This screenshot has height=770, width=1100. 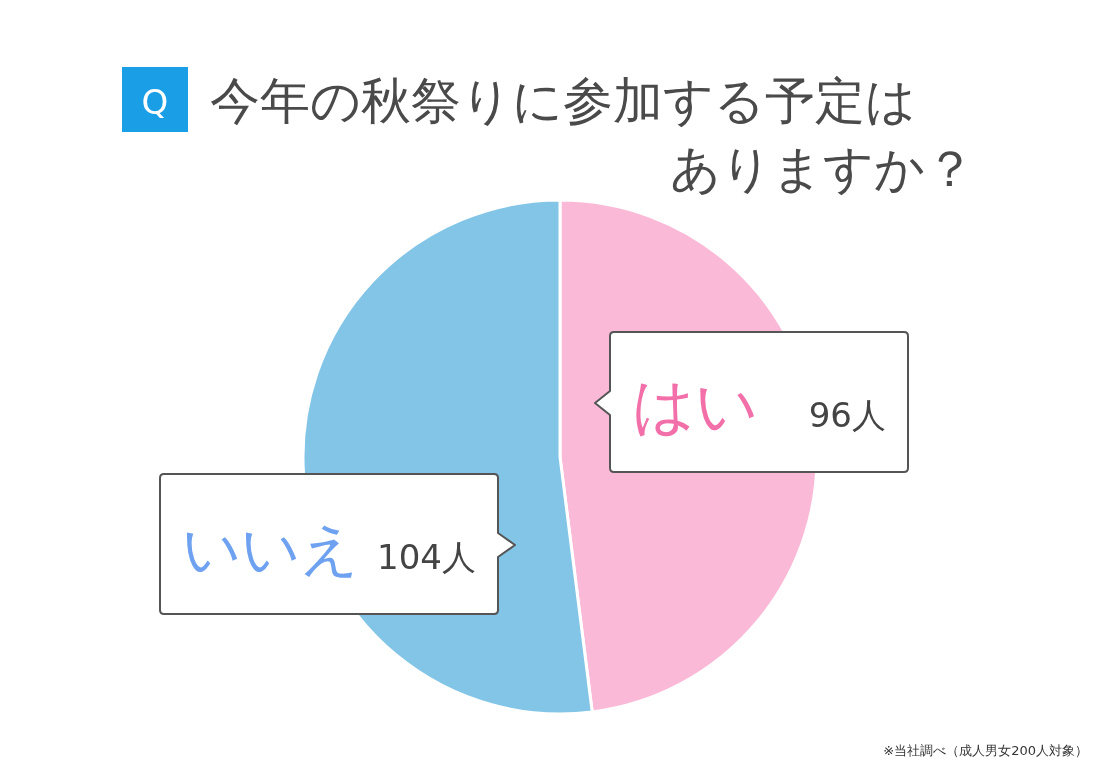 I want to click on slice-label: はい, so click(x=695, y=405).